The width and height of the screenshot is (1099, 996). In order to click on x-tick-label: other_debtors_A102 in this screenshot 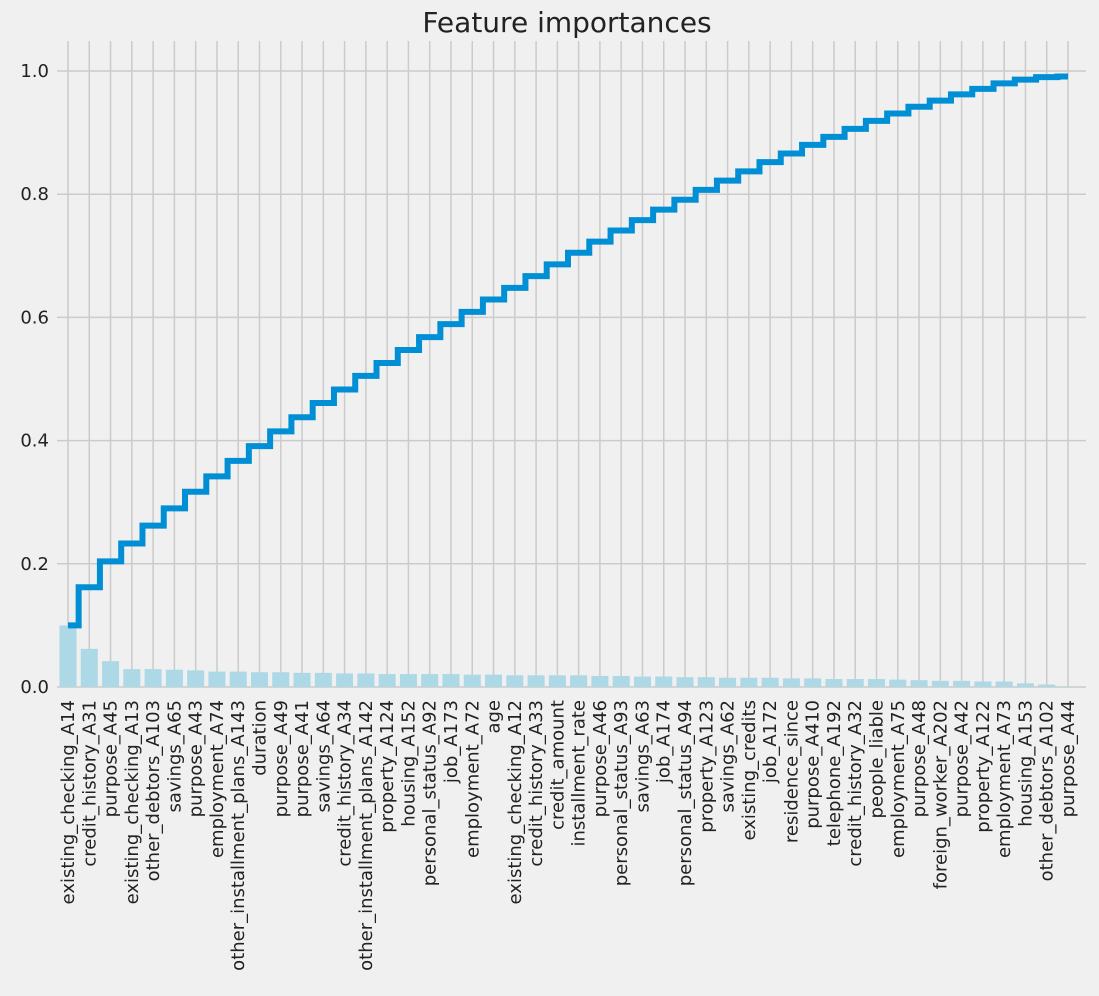, I will do `click(1047, 790)`.